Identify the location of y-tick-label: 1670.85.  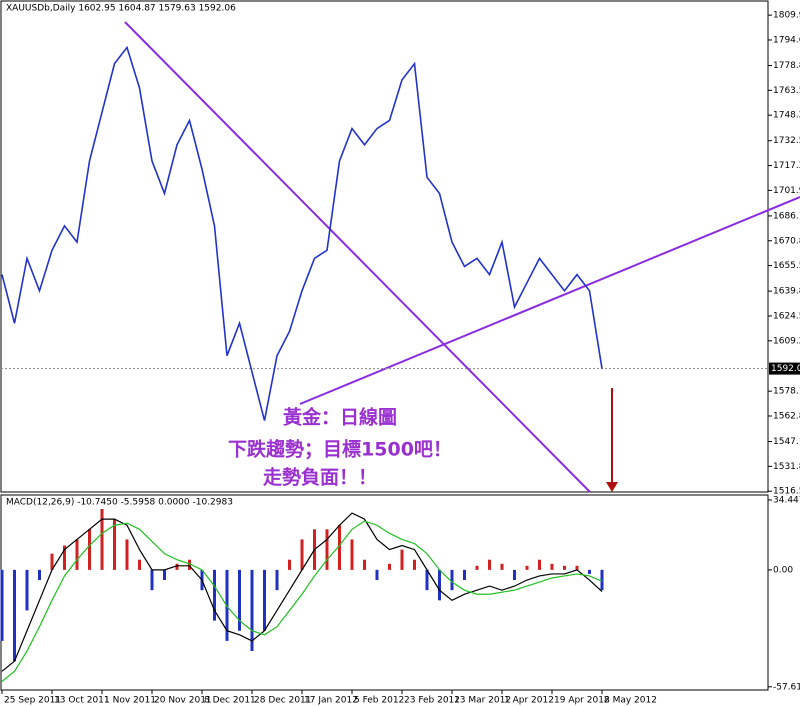
(786, 241).